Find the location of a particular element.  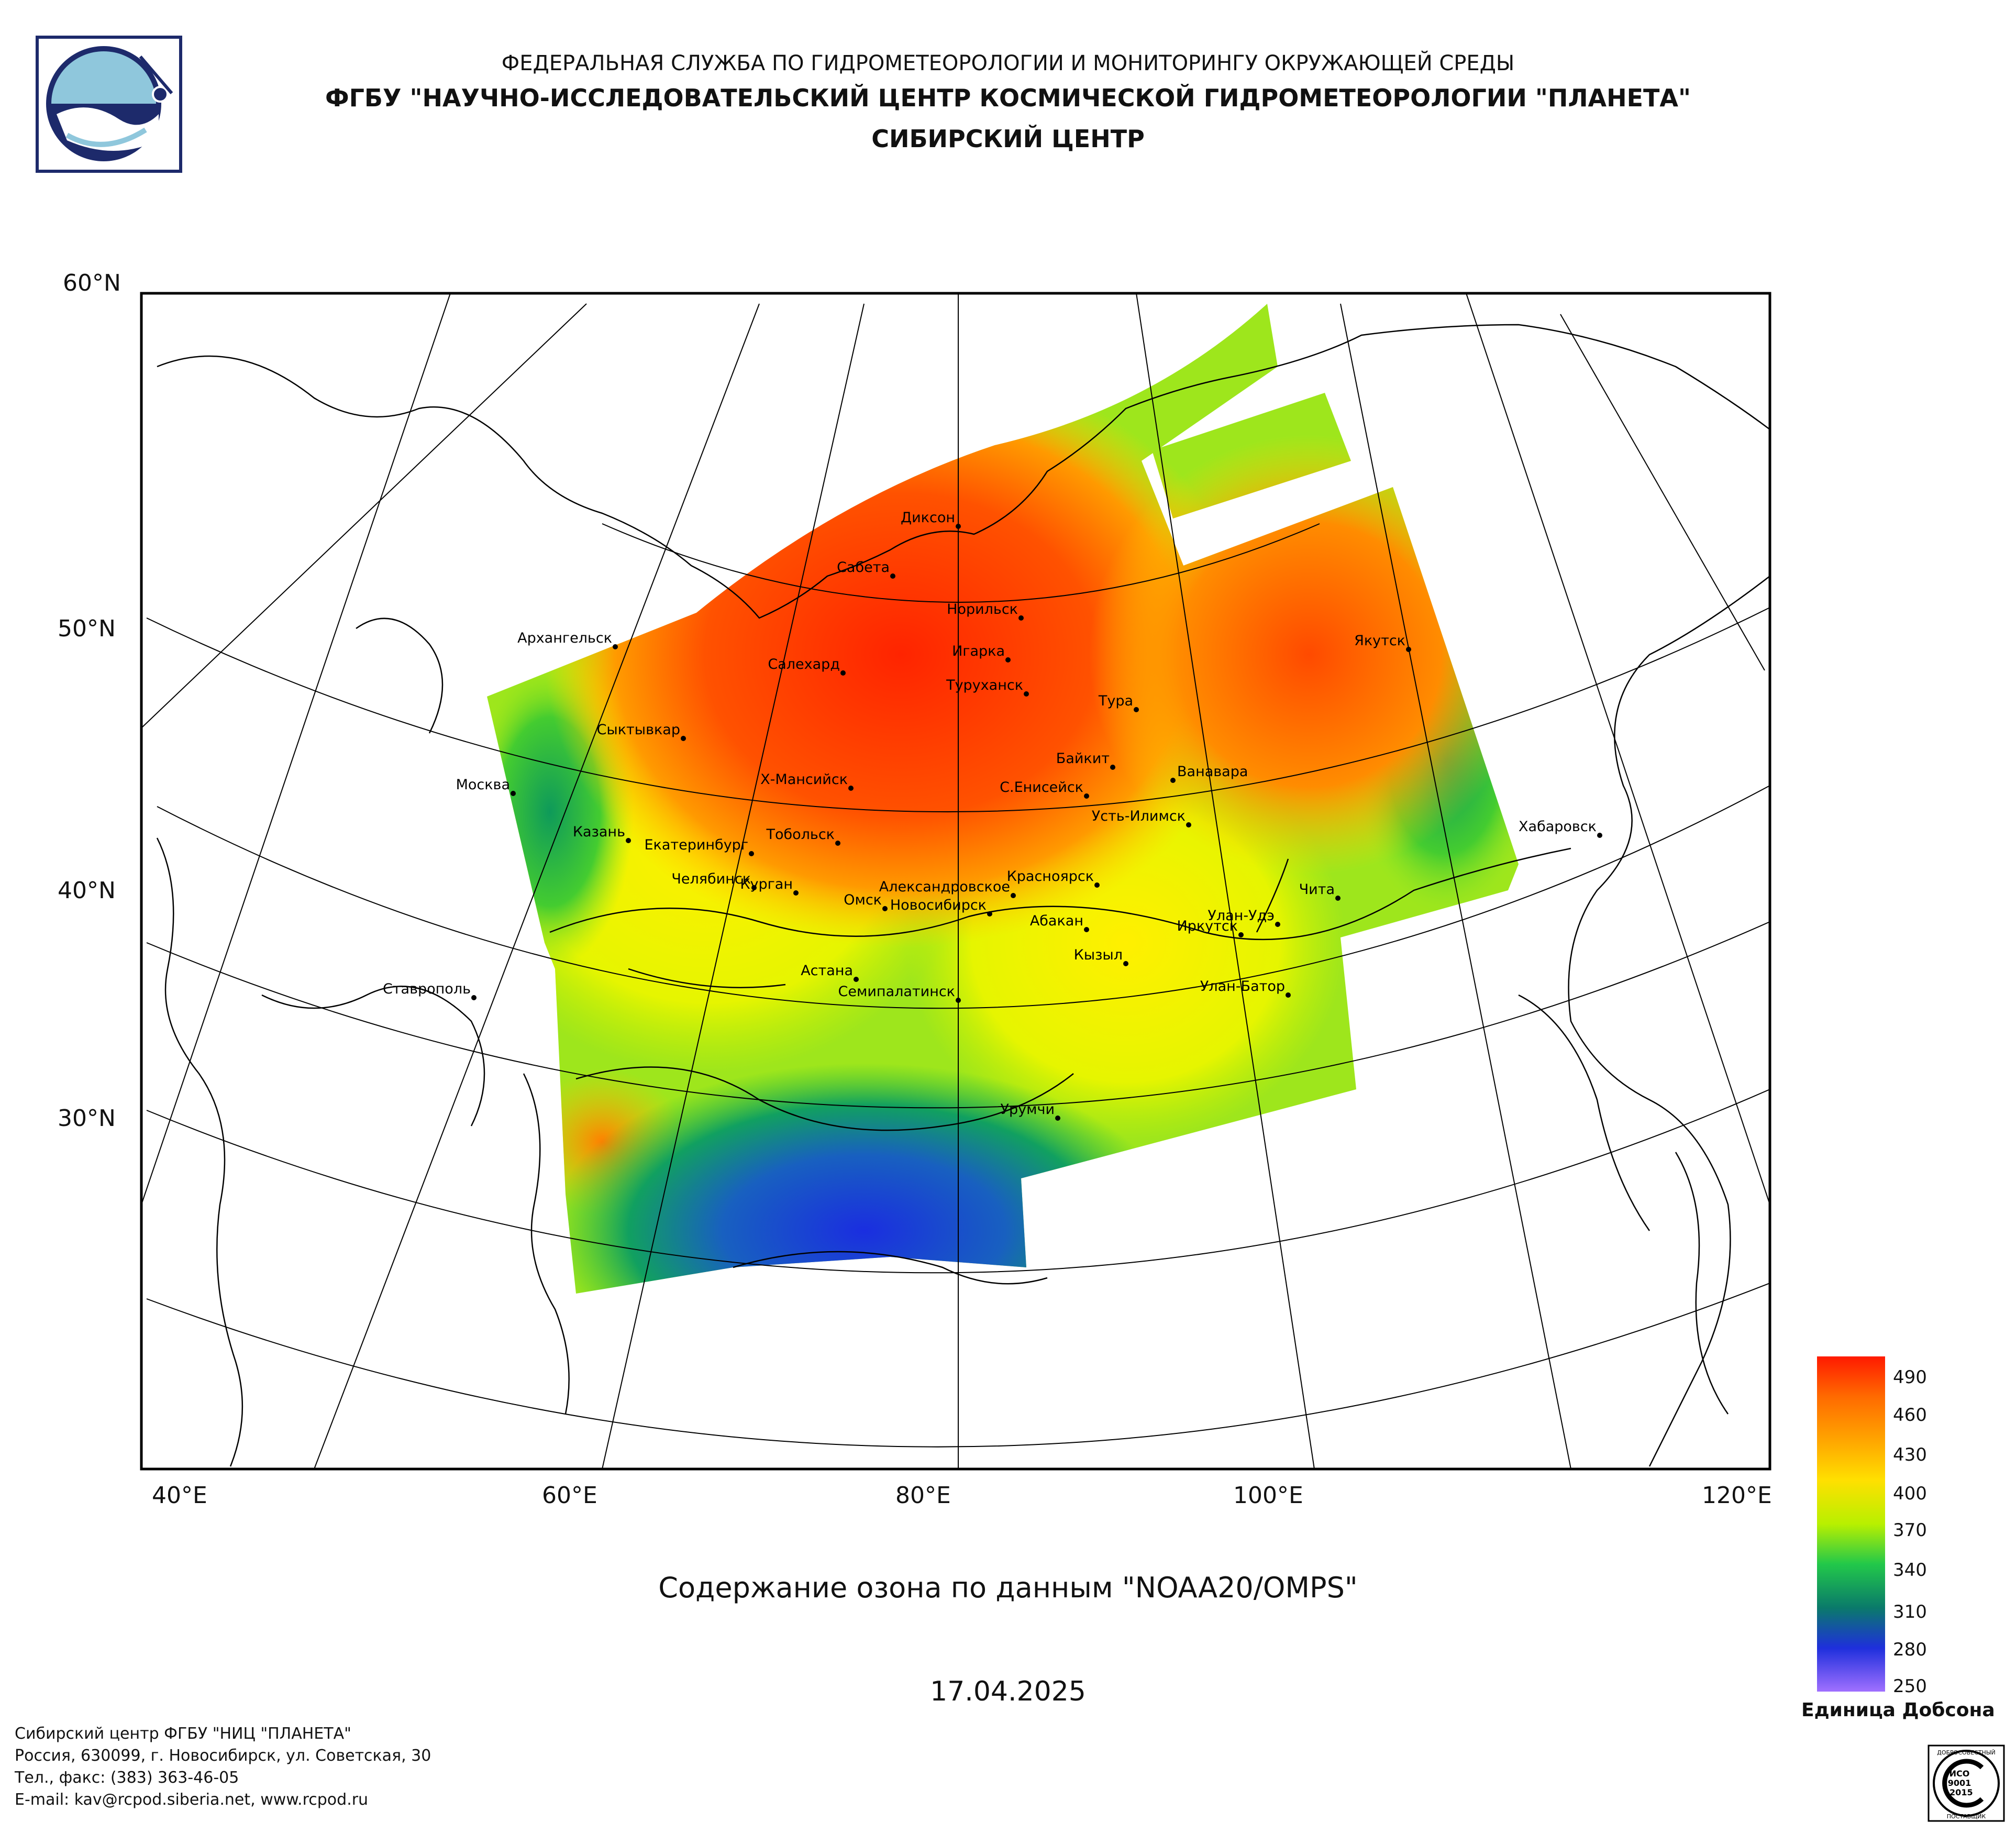

iso-mid3: -2015 is located at coordinates (1960, 1792).